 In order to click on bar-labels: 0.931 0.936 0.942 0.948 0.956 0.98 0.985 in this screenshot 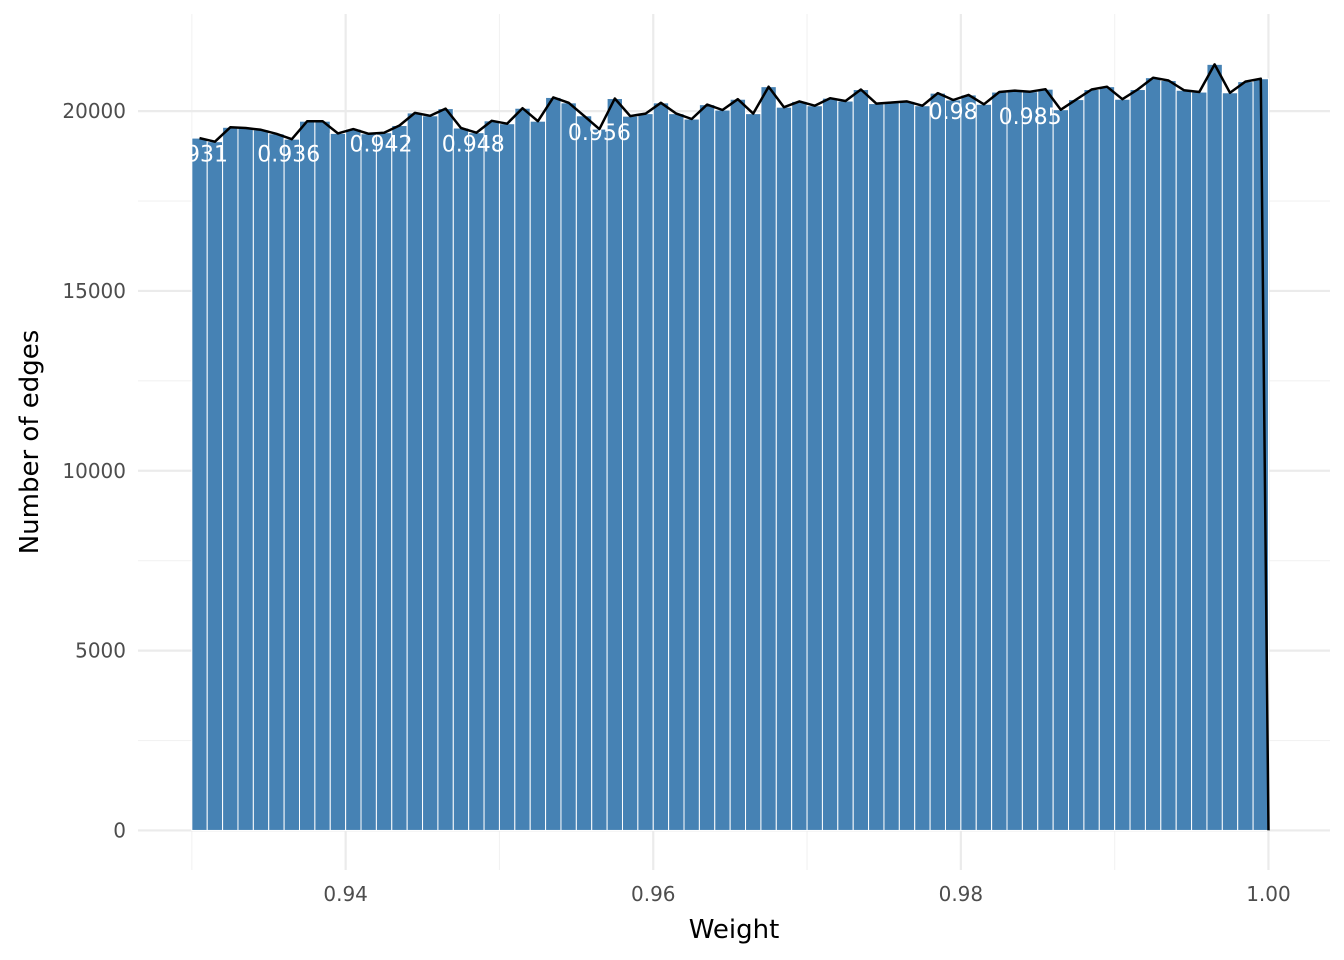, I will do `click(613, 133)`.